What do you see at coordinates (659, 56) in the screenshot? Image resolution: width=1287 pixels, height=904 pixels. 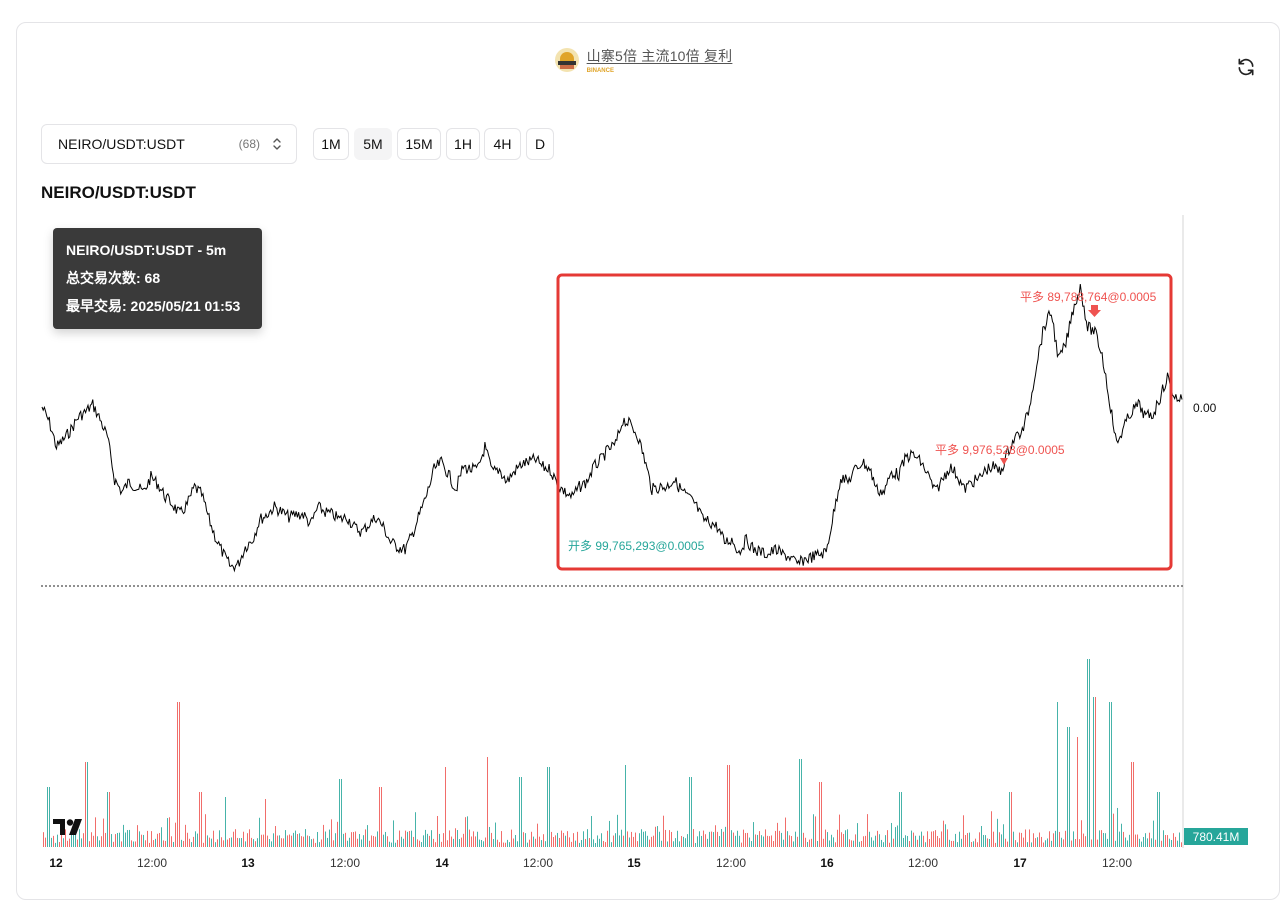 I see `strategy-title-link: 山寨5倍 主流10倍 复利` at bounding box center [659, 56].